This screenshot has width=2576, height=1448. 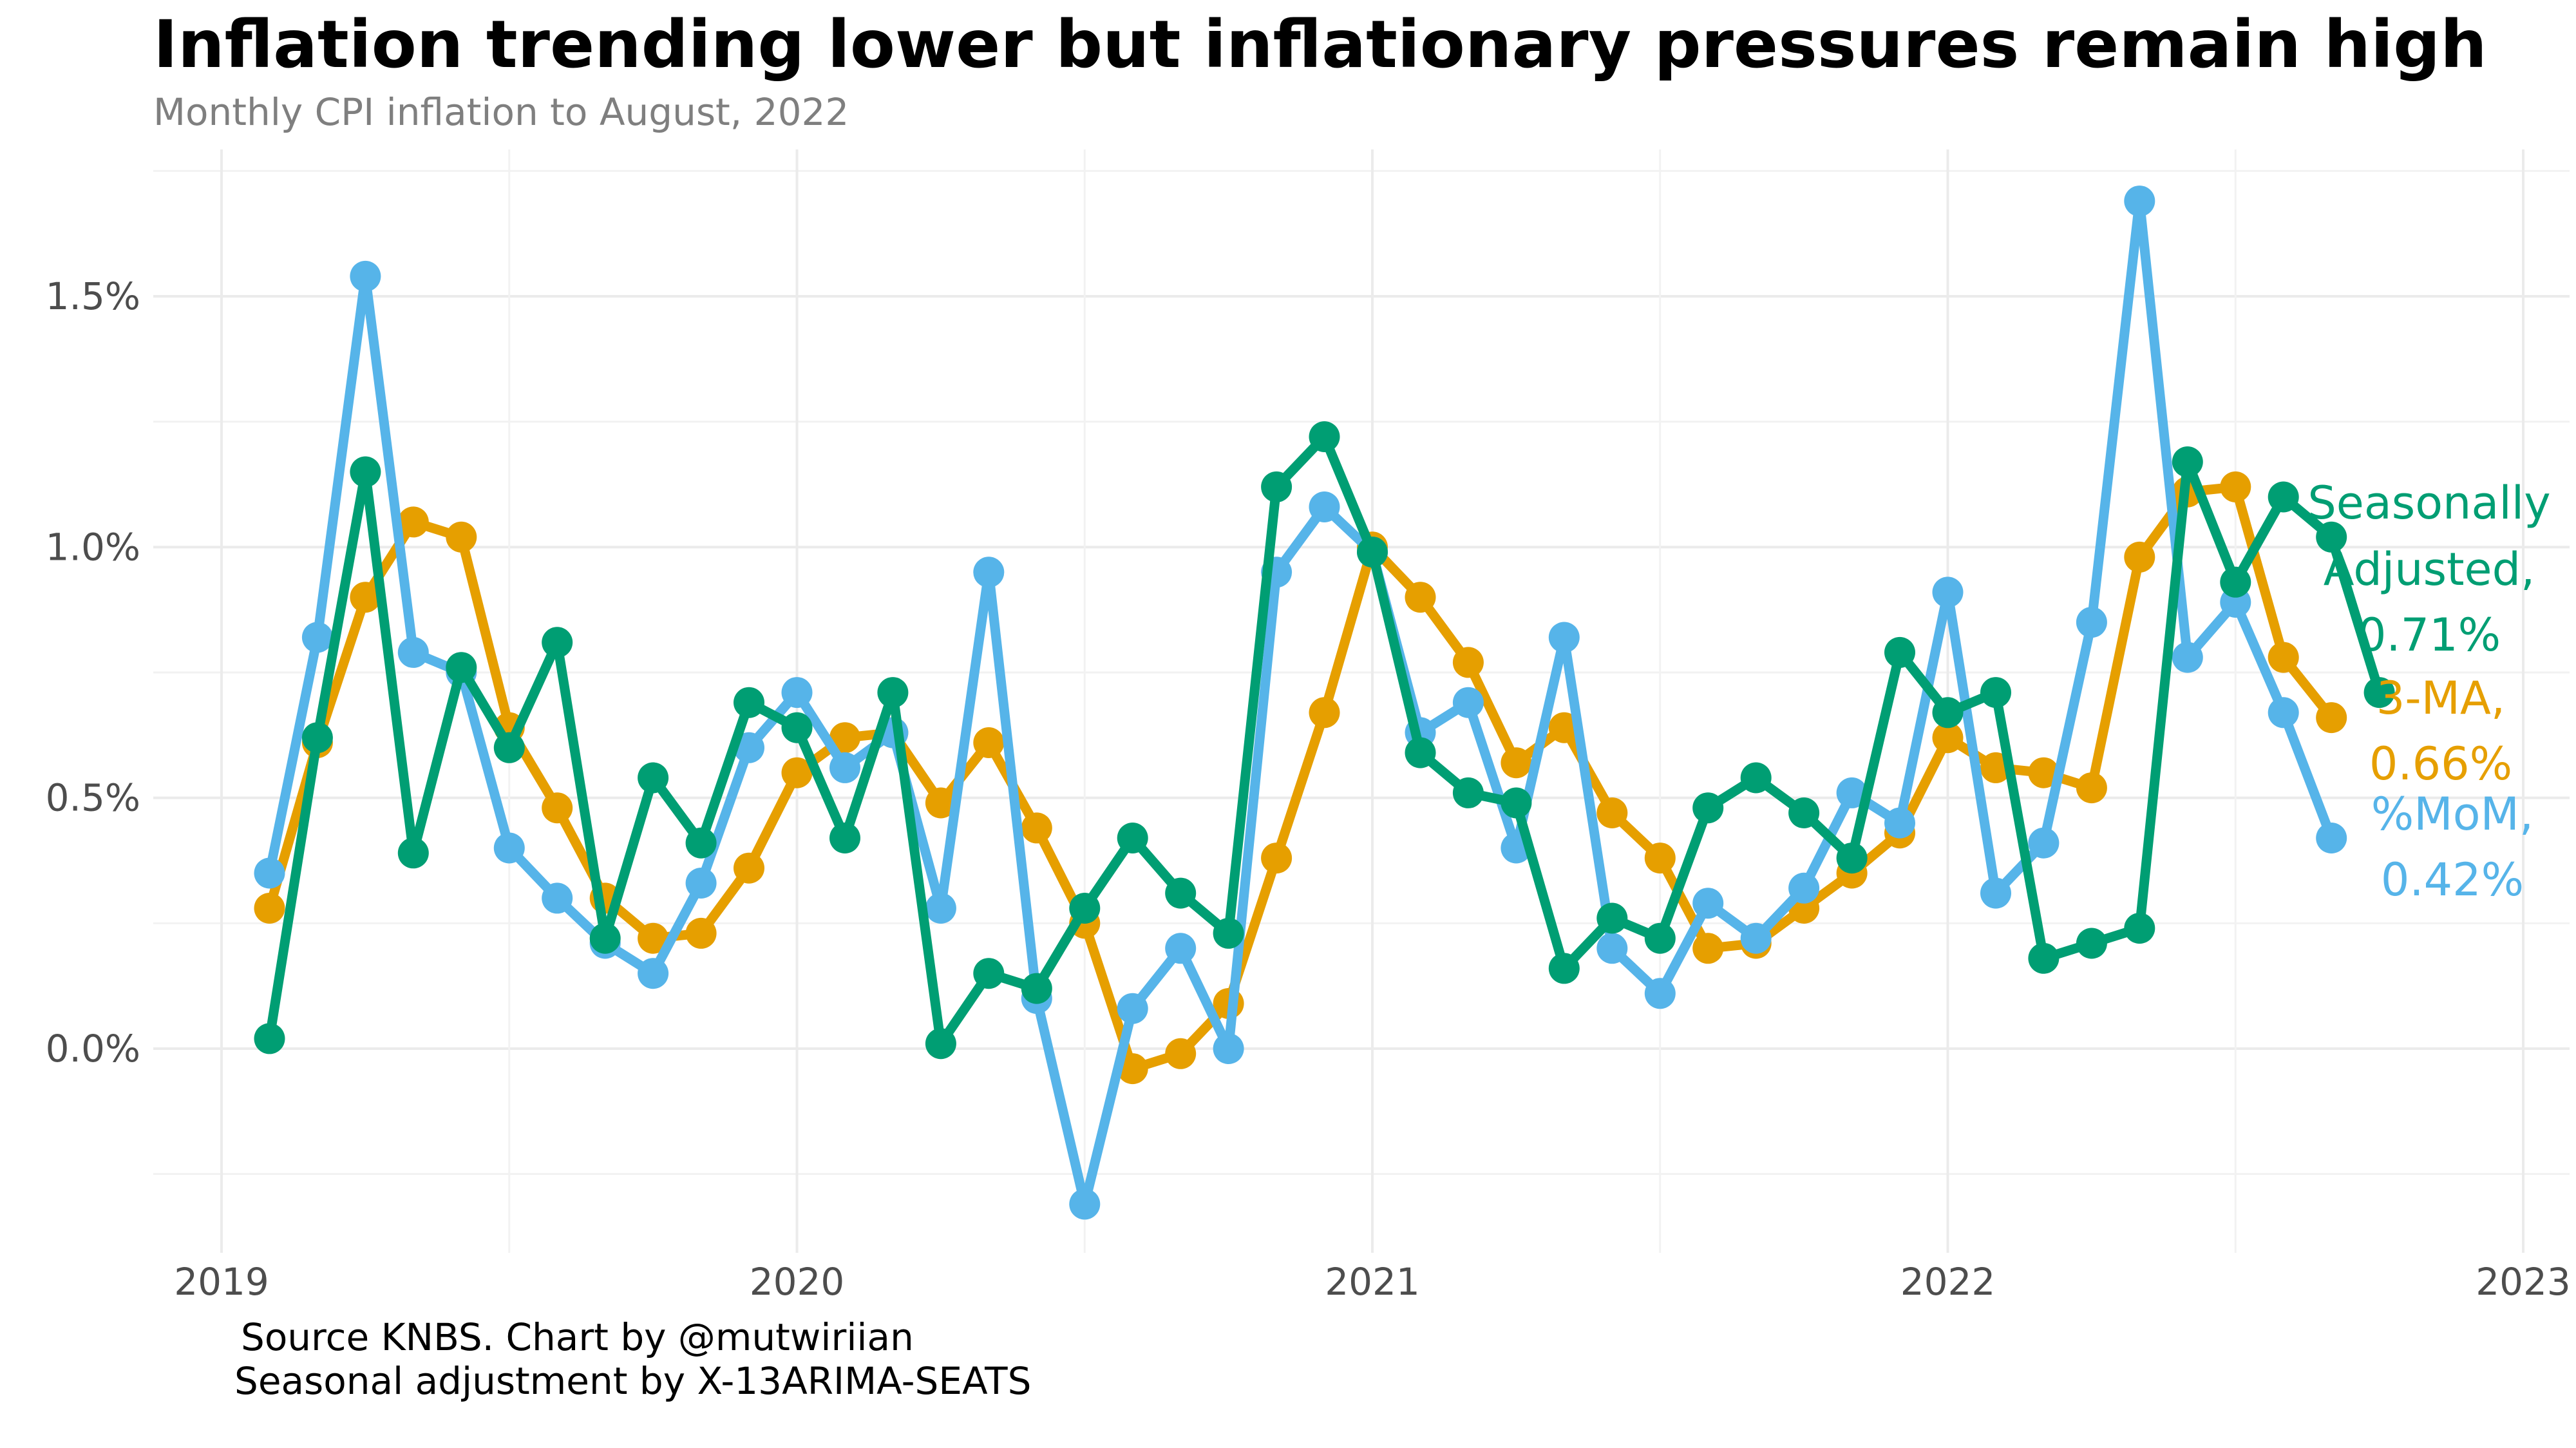 I want to click on y-tick-label: 1.0%, so click(x=93, y=547).